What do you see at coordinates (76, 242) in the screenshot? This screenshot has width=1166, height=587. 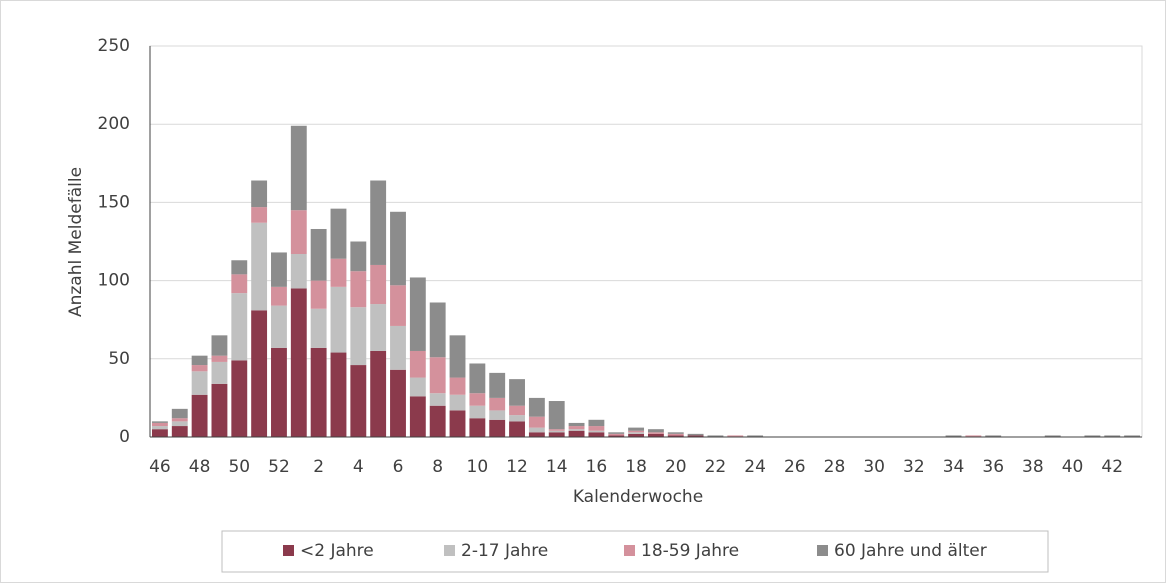 I see `y-axis-title: Anzahl Meldefälle` at bounding box center [76, 242].